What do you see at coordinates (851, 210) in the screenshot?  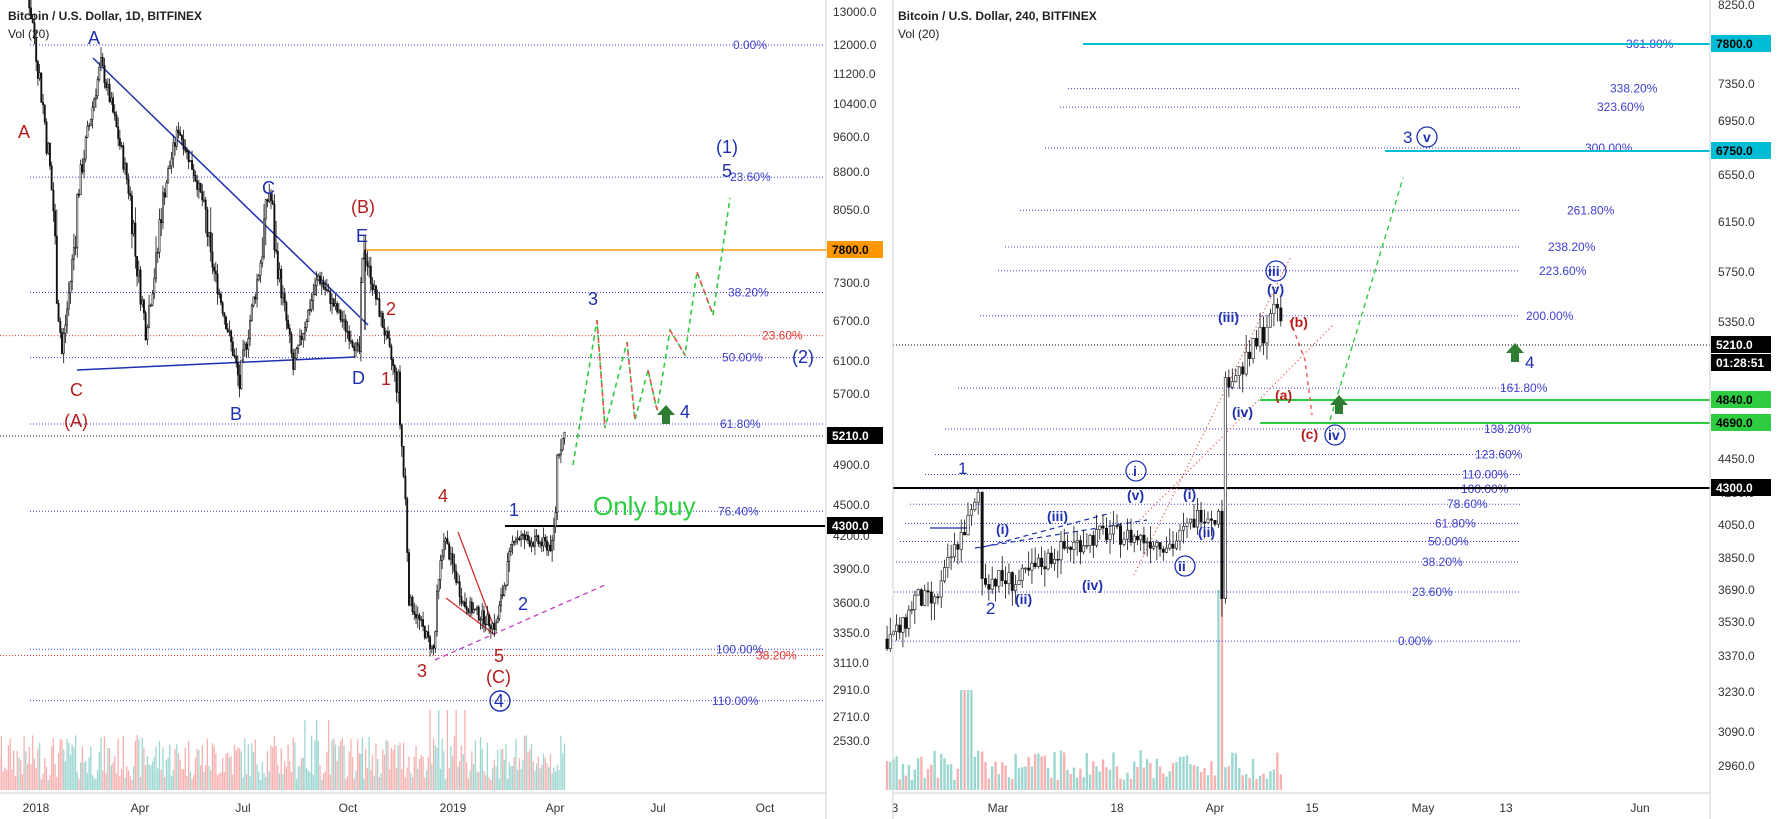 I see `price-tick-label: 8050.0` at bounding box center [851, 210].